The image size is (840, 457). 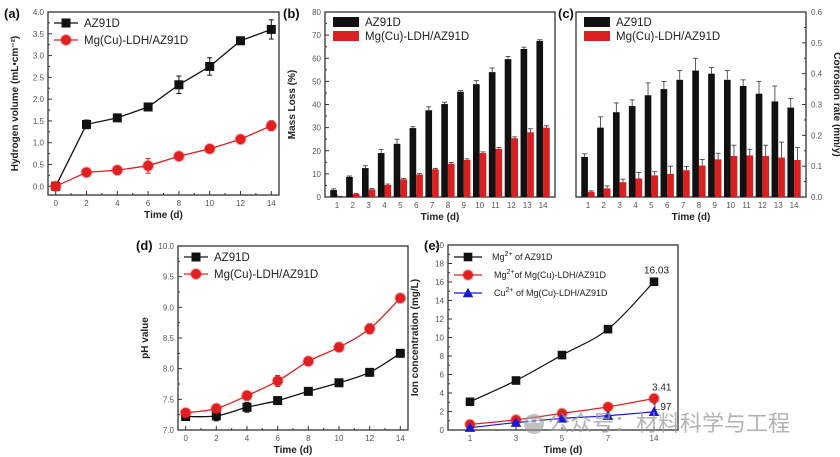 I want to click on y-tick-label: 4, so click(x=442, y=393).